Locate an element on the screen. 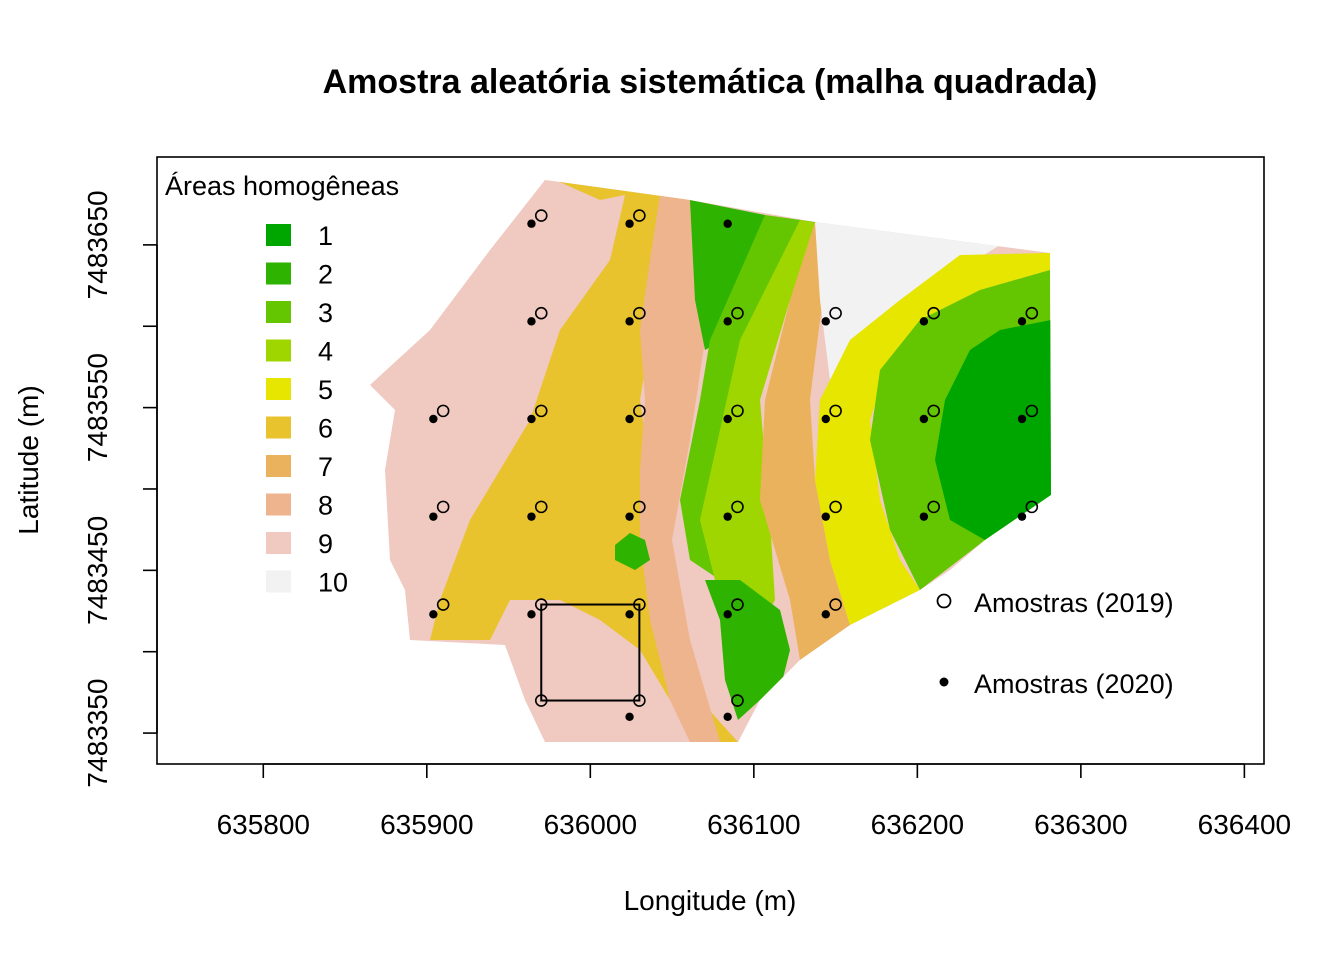 The width and height of the screenshot is (1344, 960). legend-open-circle-icon is located at coordinates (944, 601).